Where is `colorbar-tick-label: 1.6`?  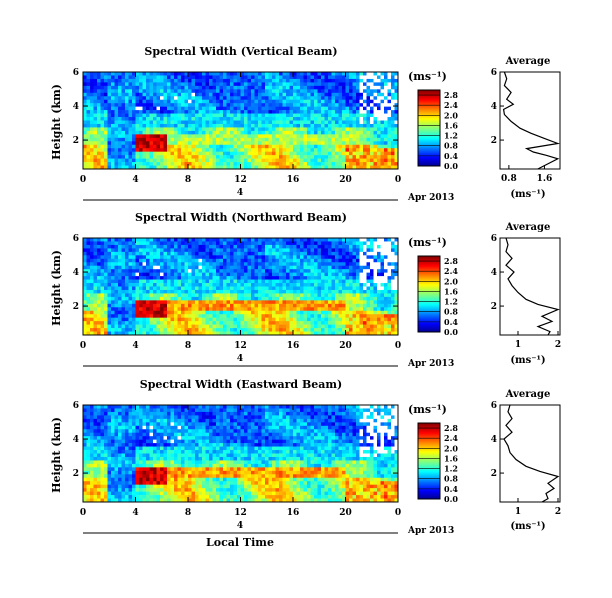 colorbar-tick-label: 1.6 is located at coordinates (451, 125).